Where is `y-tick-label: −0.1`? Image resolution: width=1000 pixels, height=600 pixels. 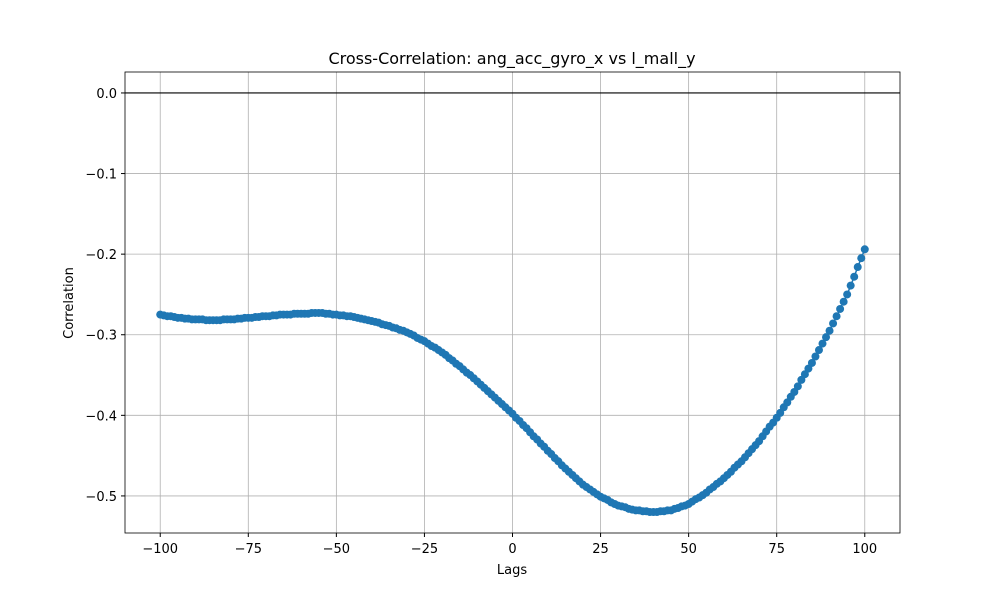 y-tick-label: −0.1 is located at coordinates (101, 175).